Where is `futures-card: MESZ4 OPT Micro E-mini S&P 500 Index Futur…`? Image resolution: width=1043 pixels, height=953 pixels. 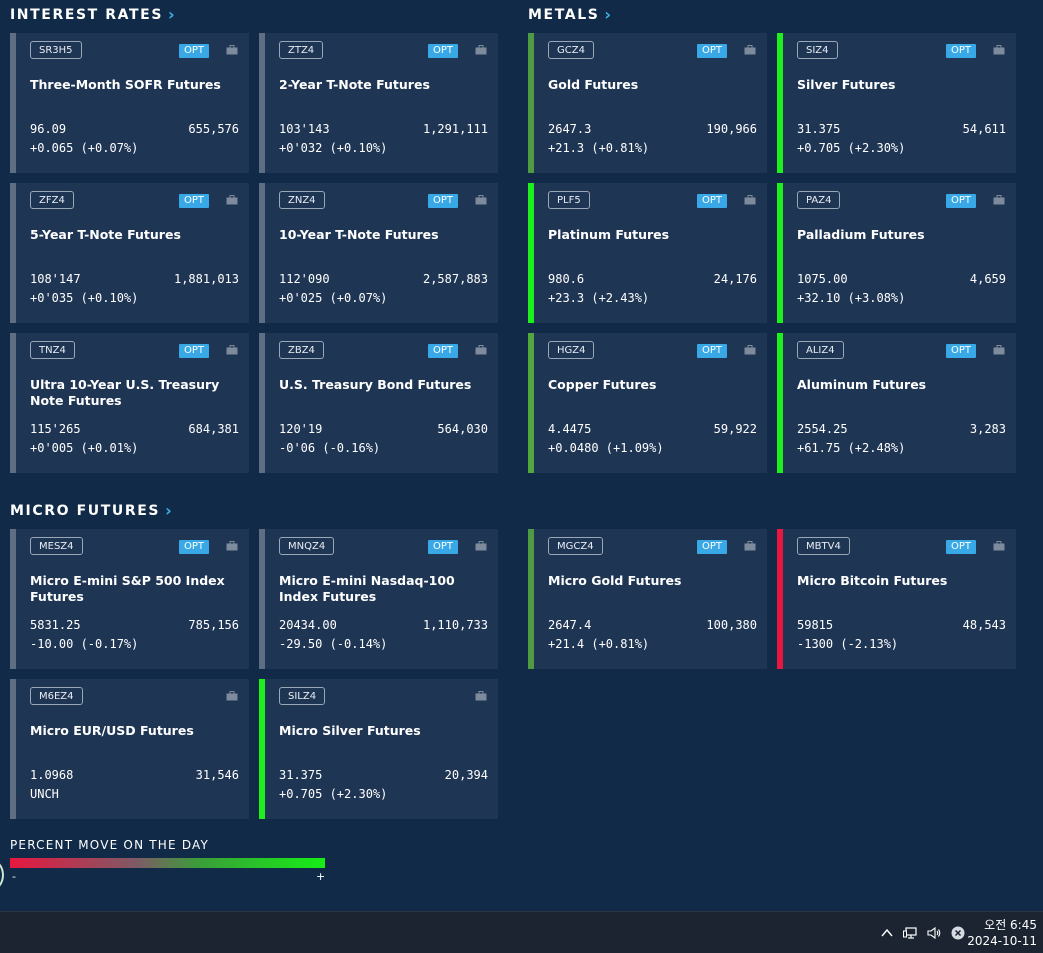
futures-card: MESZ4 OPT Micro E-mini S&P 500 Index Futur… is located at coordinates (129, 599).